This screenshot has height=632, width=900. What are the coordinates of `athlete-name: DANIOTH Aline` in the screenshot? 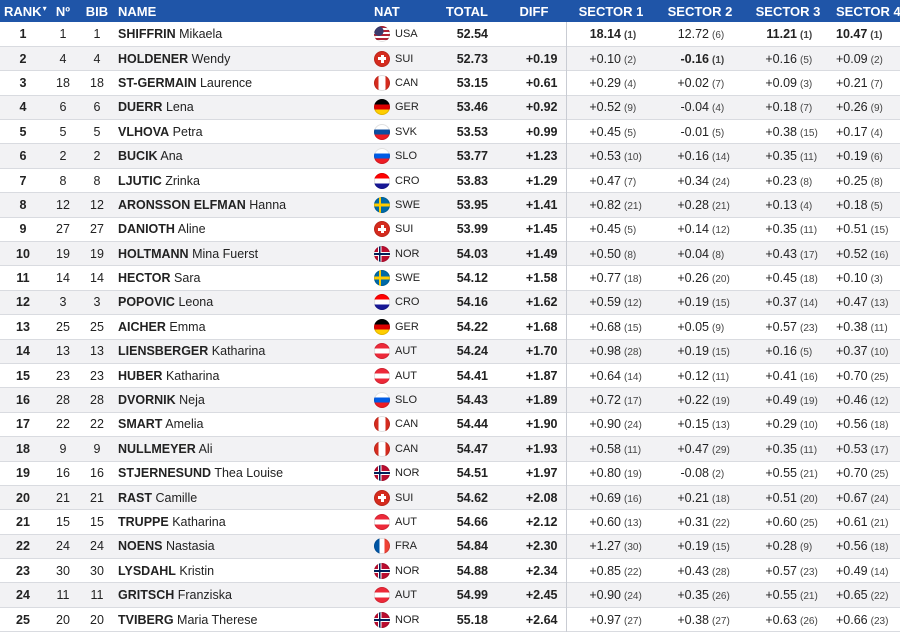 It's located at (242, 229).